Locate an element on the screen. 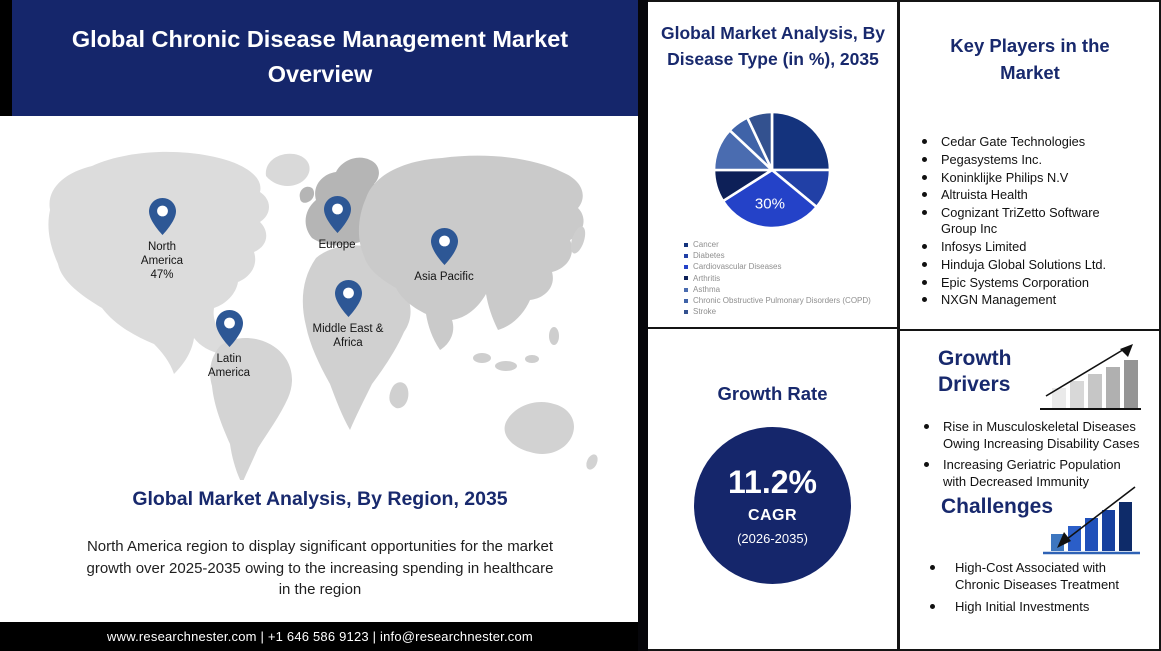 The image size is (1161, 651). middle-horizontal-divider is located at coordinates (772, 328).